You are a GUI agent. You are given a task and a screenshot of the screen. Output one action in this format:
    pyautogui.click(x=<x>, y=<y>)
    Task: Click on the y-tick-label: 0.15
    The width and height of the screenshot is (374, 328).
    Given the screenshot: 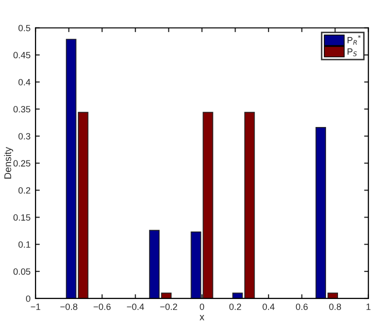 What is the action you would take?
    pyautogui.click(x=21, y=217)
    